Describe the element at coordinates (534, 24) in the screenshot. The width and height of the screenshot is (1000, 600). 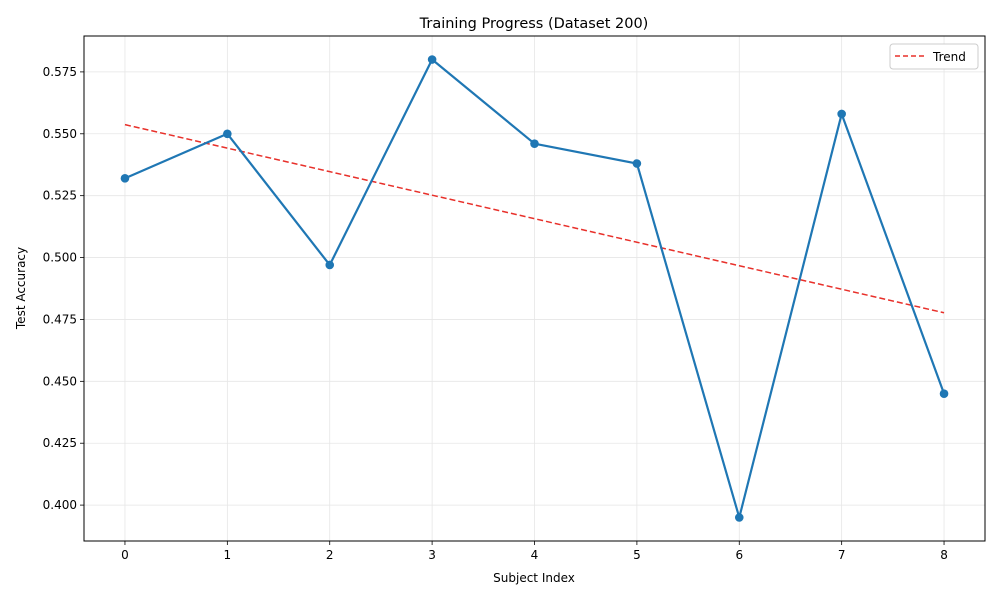
I see `chart-title: Training Progress (Dataset 200)` at that location.